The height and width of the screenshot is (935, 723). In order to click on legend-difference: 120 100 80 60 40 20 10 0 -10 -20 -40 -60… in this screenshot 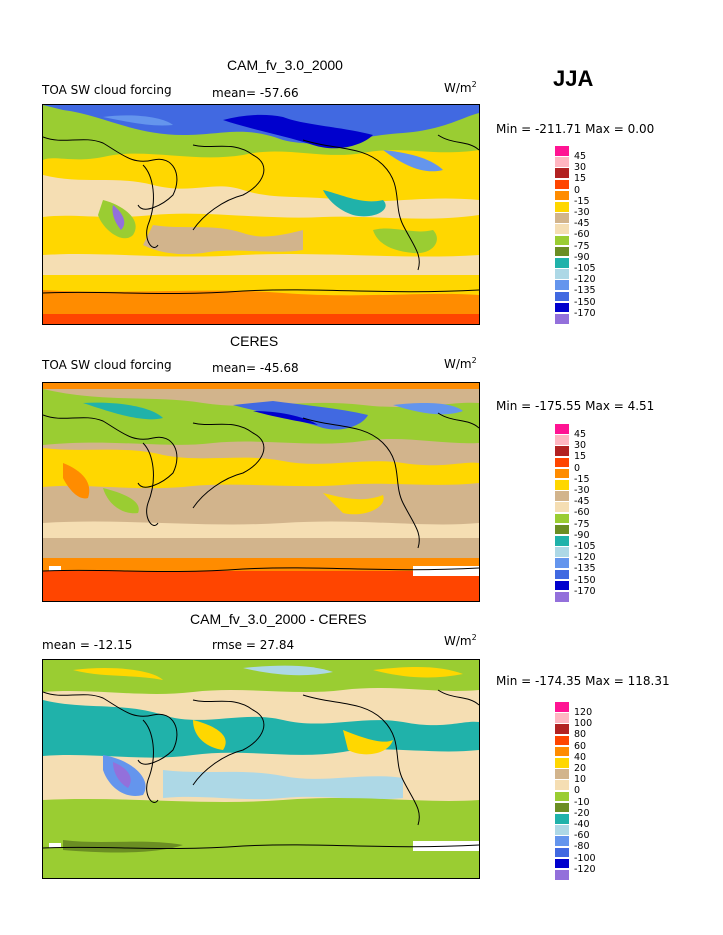, I will do `click(615, 791)`.